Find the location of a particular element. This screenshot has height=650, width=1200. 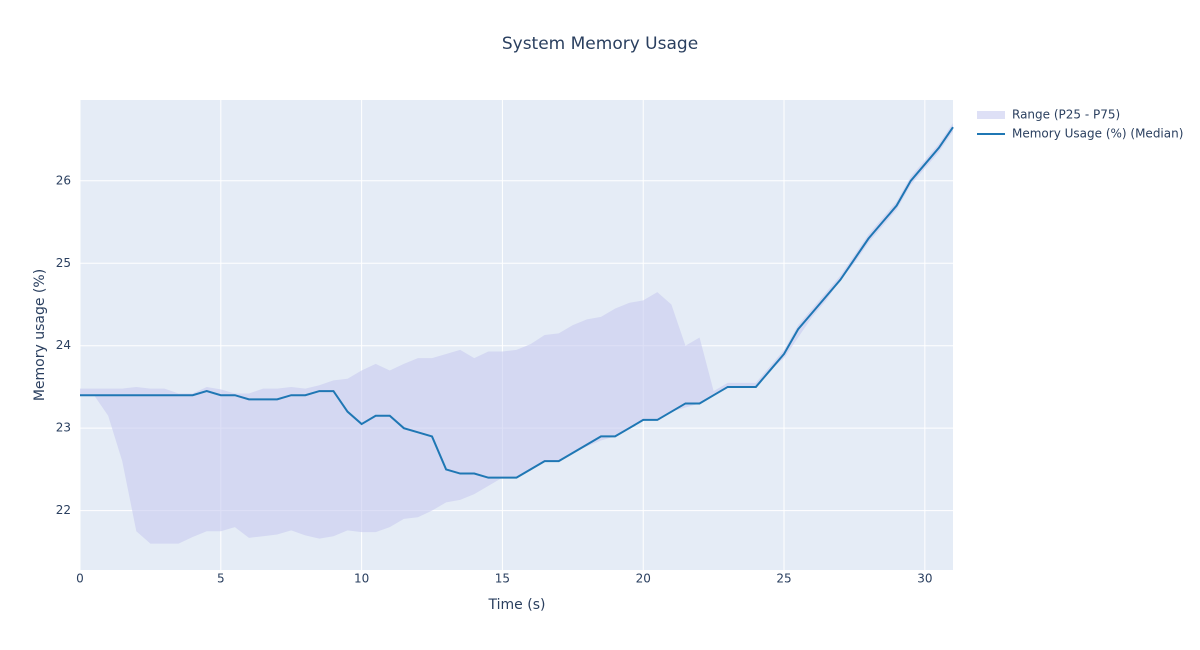

y-tick-label: 25 is located at coordinates (63, 263).